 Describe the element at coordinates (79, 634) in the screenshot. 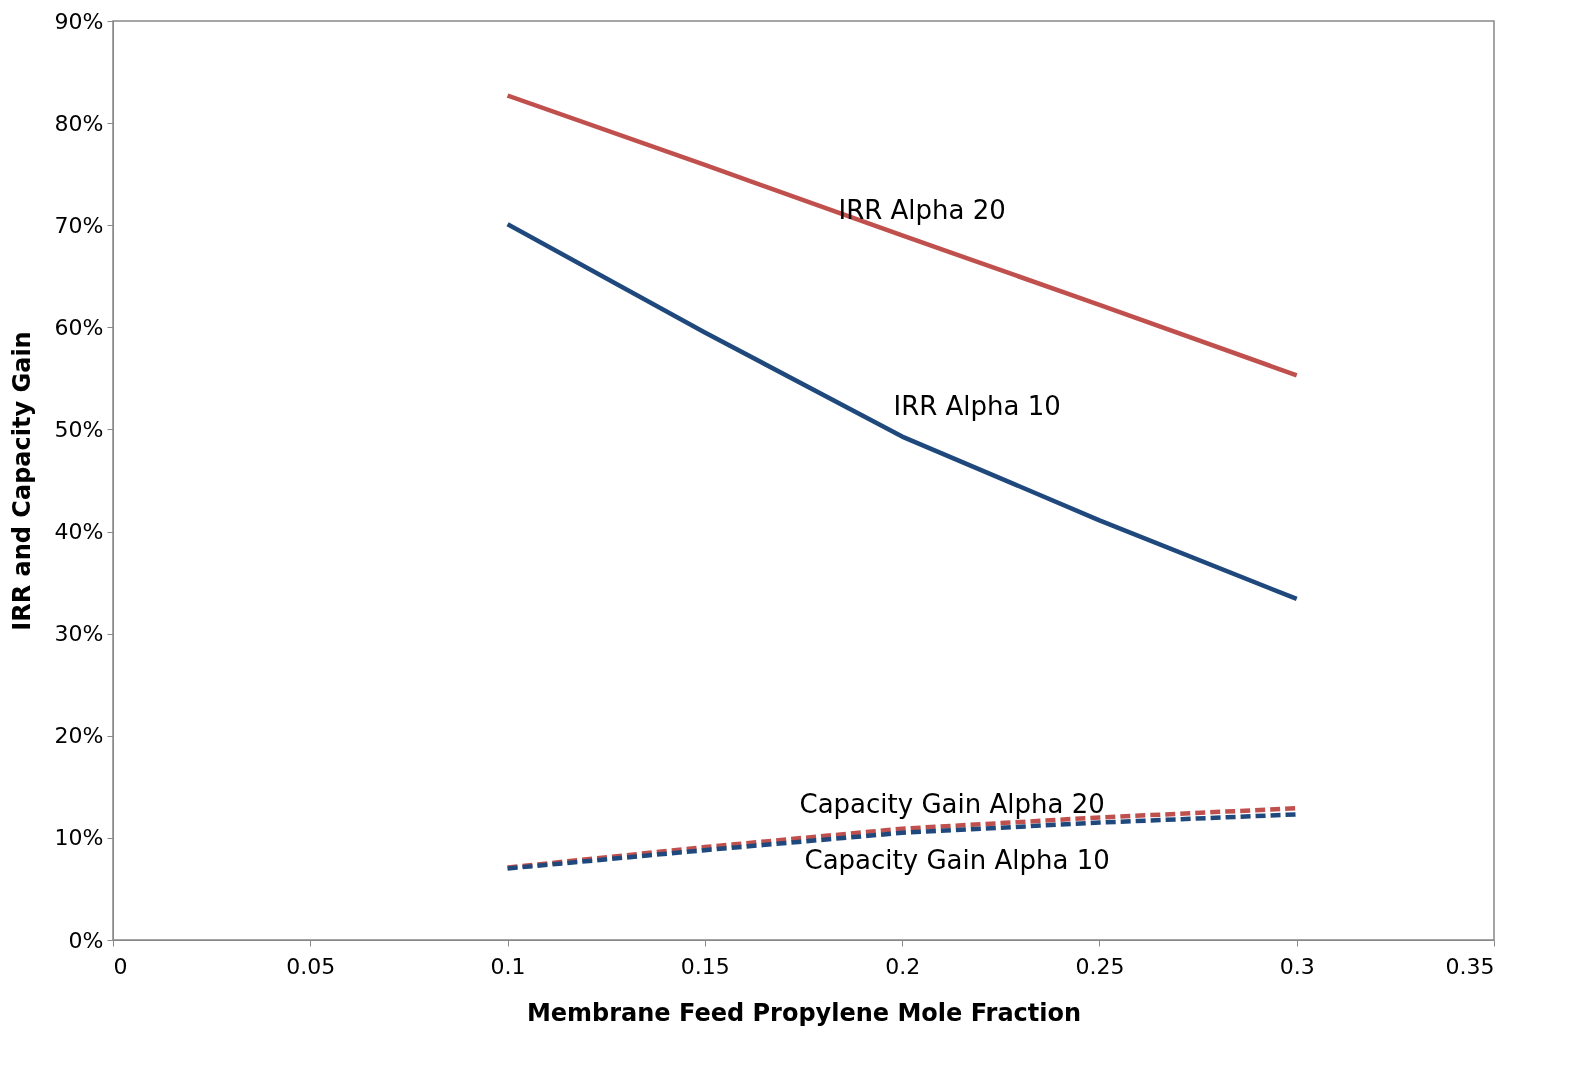

I see `y-tick-label: 30%` at that location.